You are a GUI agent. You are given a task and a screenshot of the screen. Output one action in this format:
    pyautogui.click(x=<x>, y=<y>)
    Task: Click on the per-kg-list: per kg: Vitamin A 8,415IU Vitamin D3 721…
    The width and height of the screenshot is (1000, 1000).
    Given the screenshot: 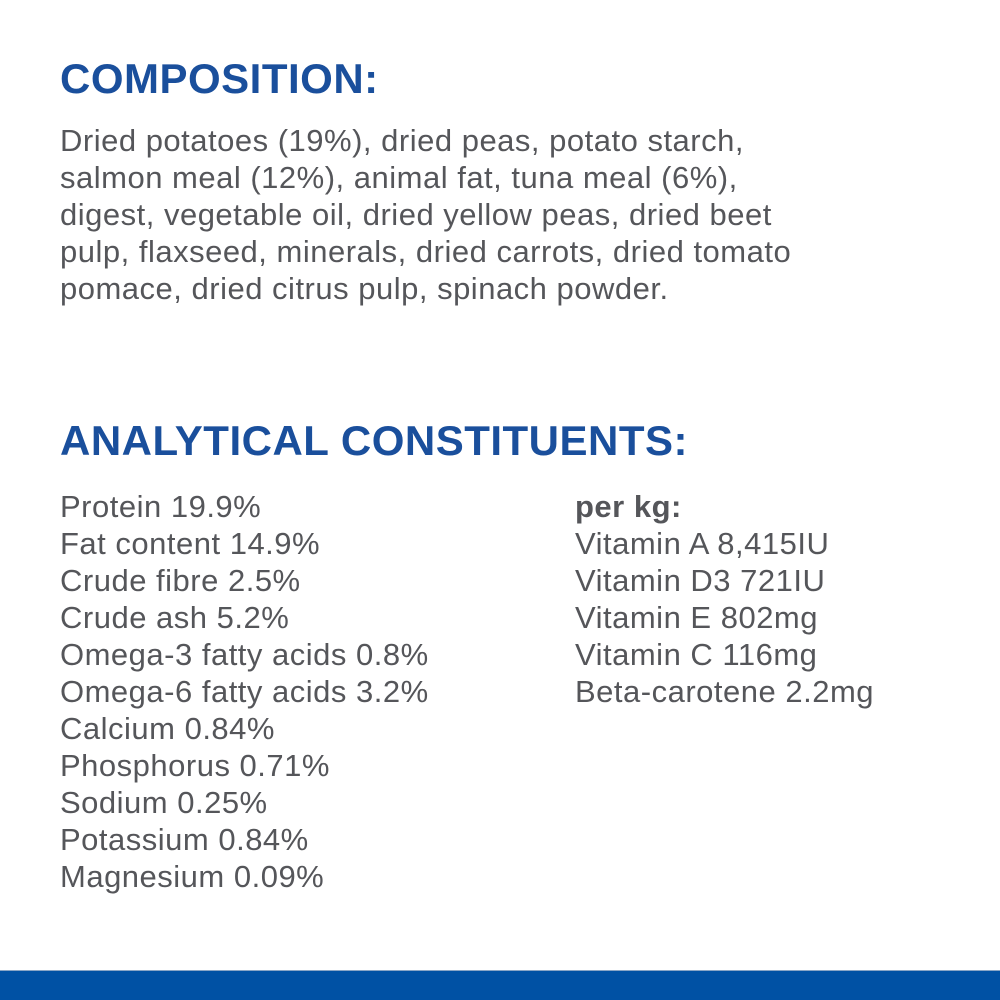 What is the action you would take?
    pyautogui.click(x=724, y=599)
    